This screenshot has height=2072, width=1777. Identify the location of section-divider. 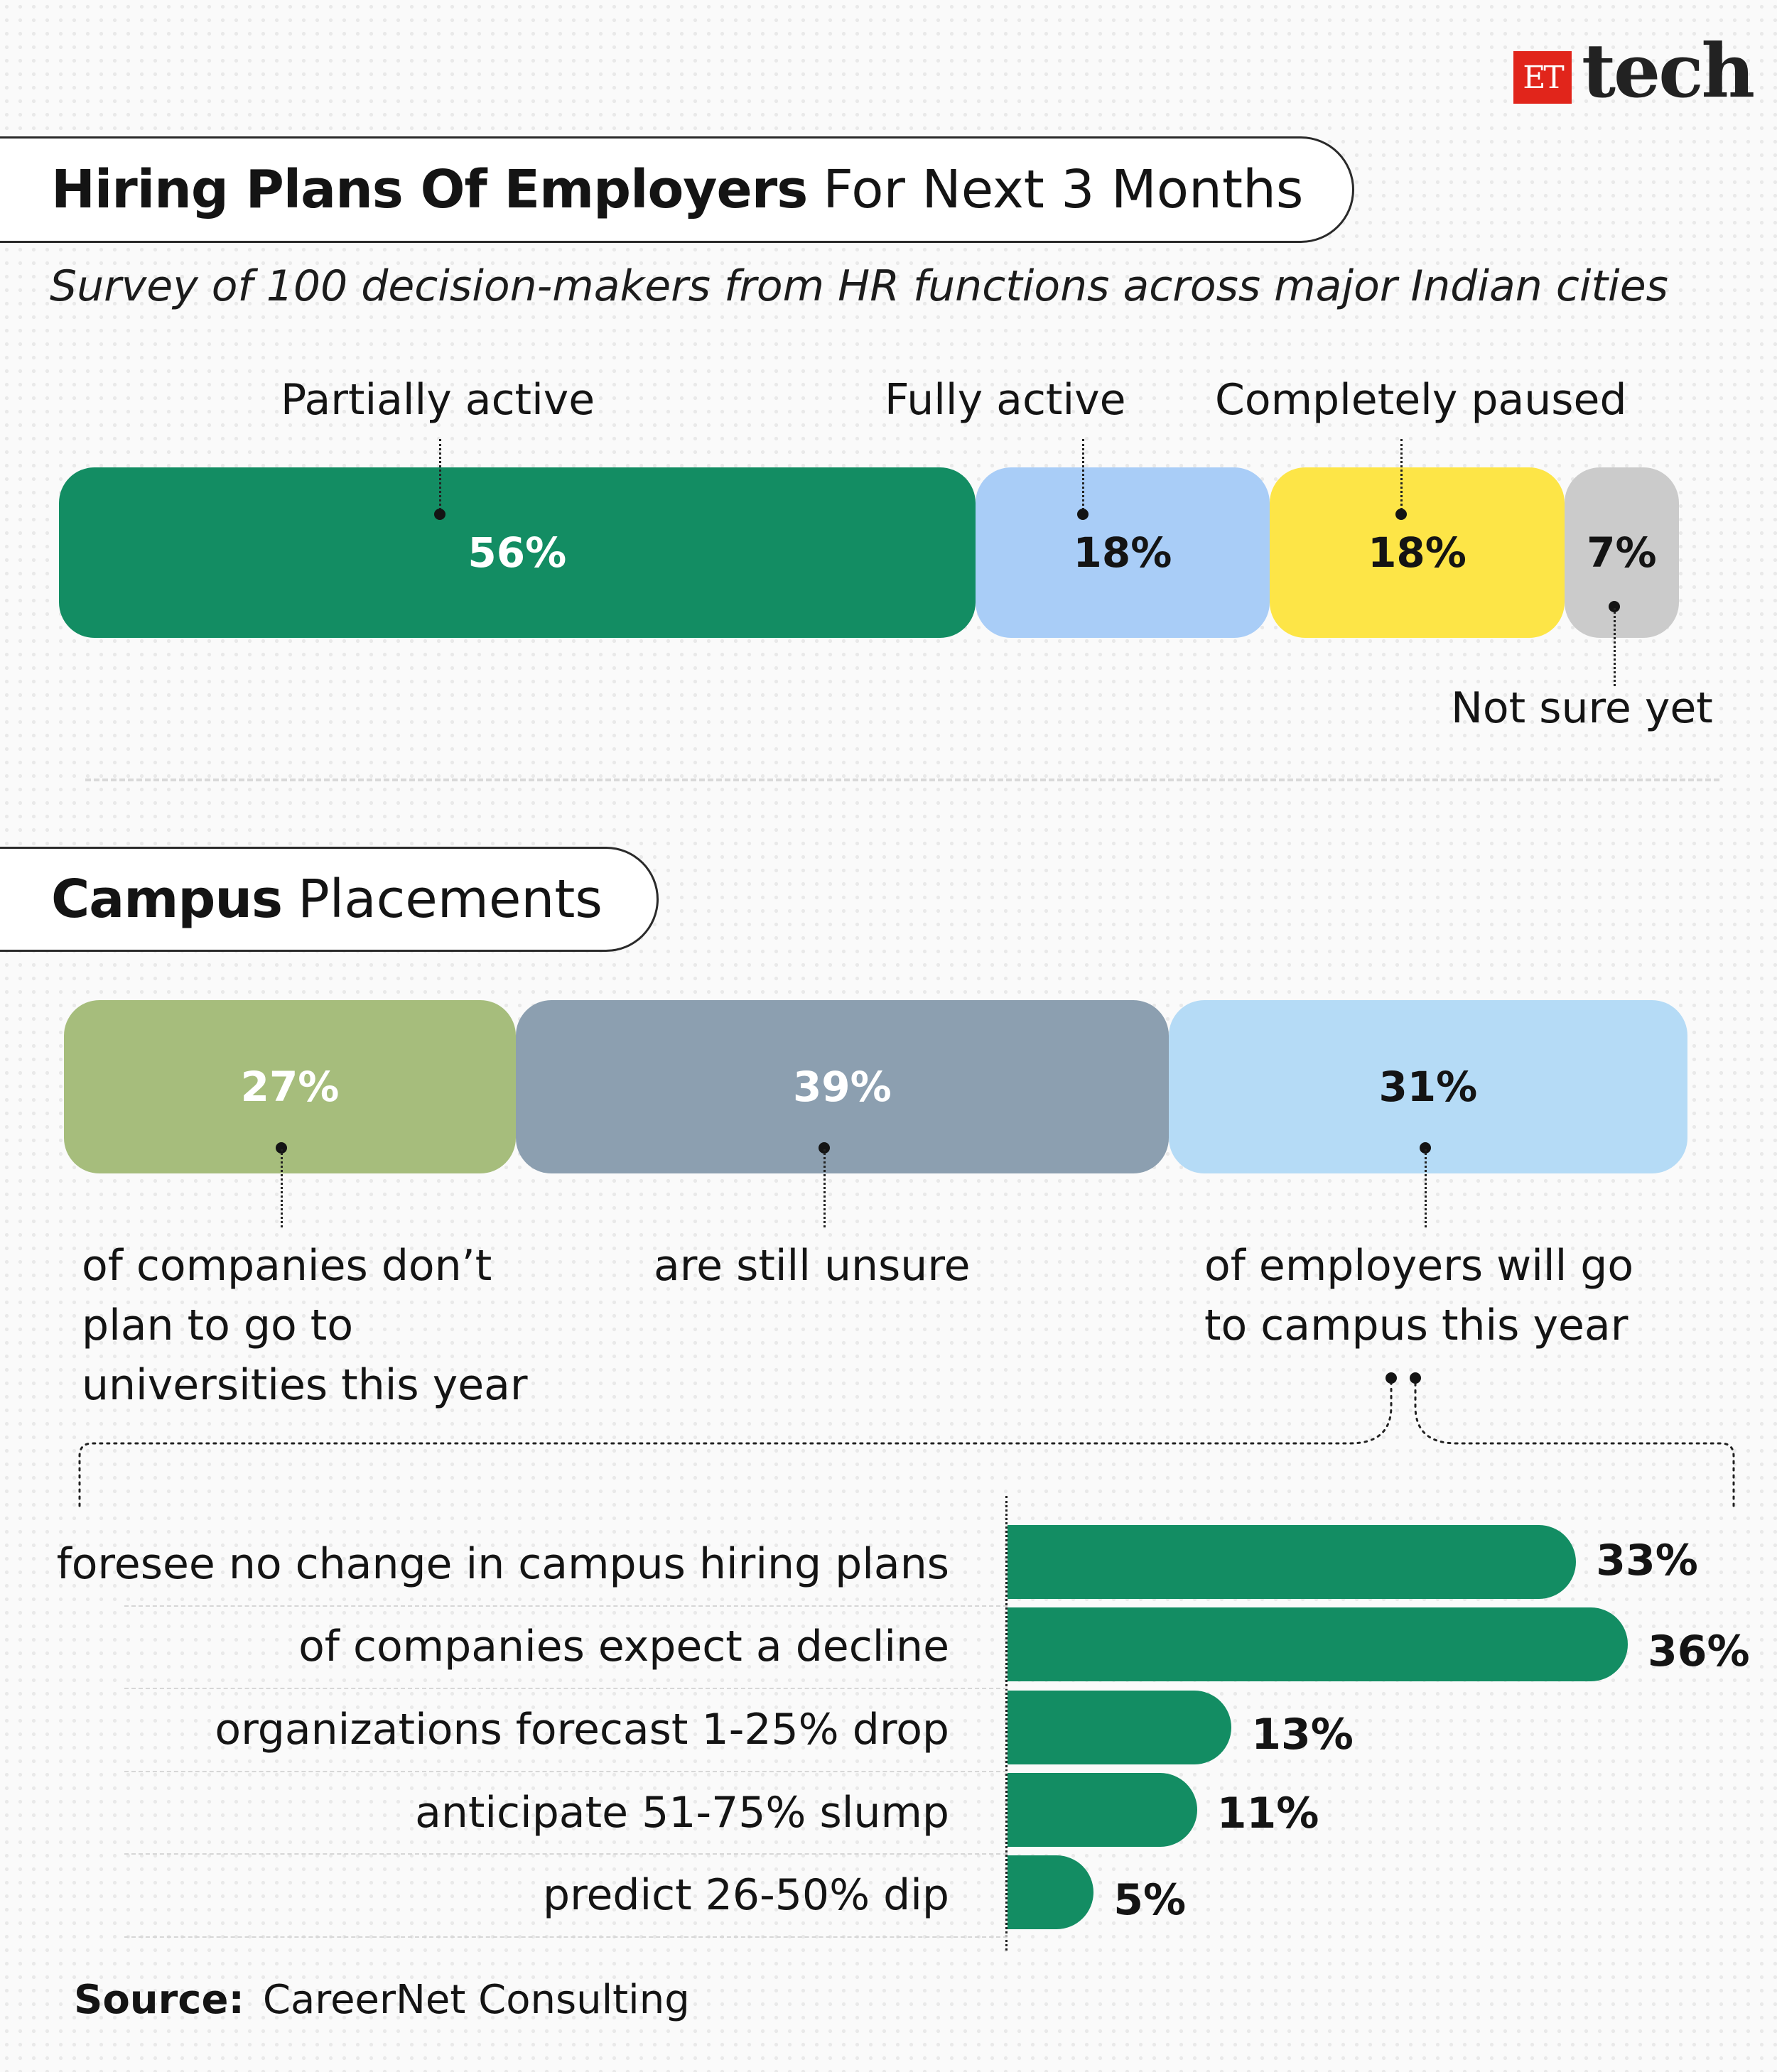
(902, 780).